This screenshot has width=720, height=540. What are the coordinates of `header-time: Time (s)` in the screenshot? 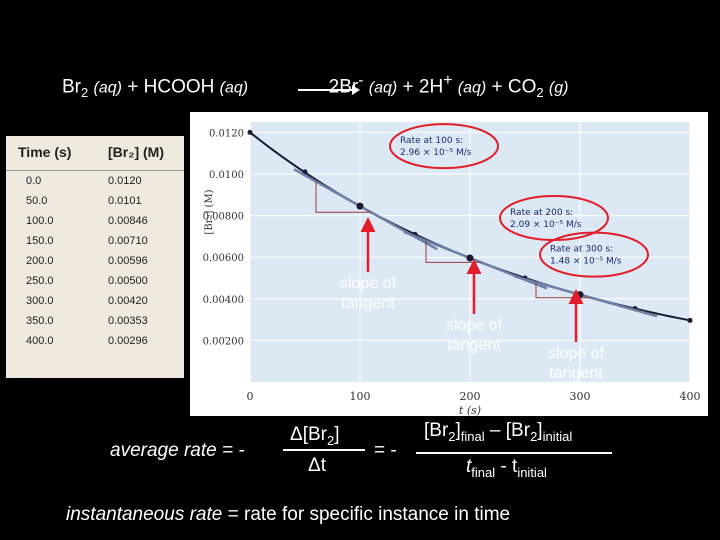 It's located at (51, 153).